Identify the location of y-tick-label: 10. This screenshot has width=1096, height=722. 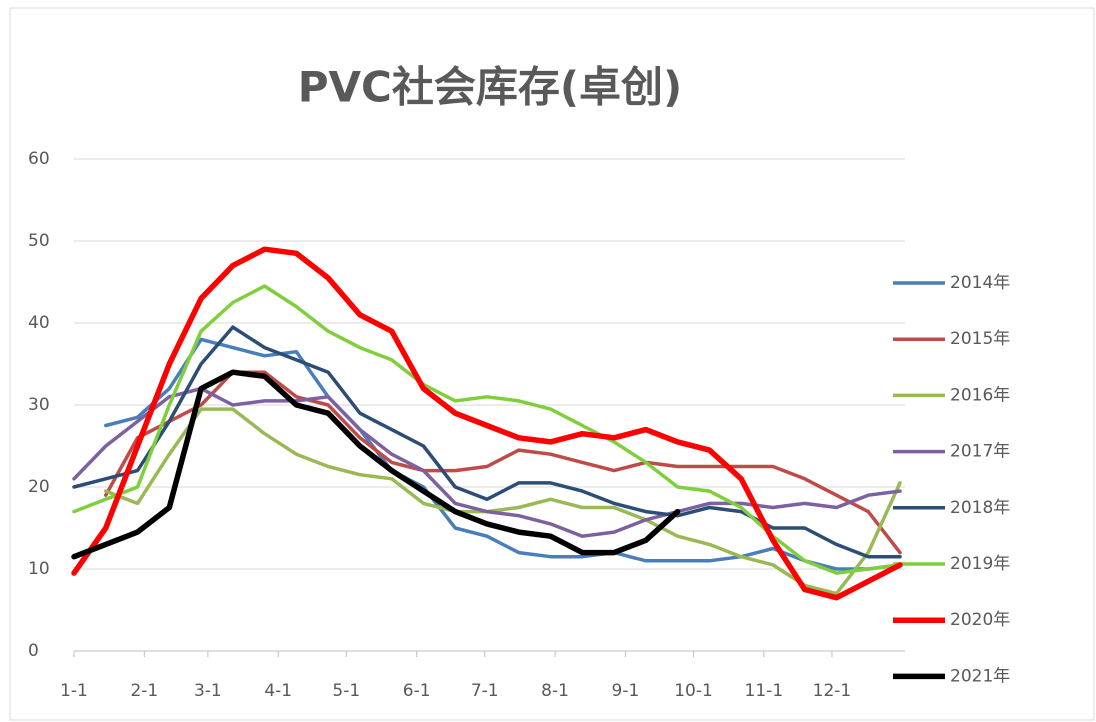
(39, 569).